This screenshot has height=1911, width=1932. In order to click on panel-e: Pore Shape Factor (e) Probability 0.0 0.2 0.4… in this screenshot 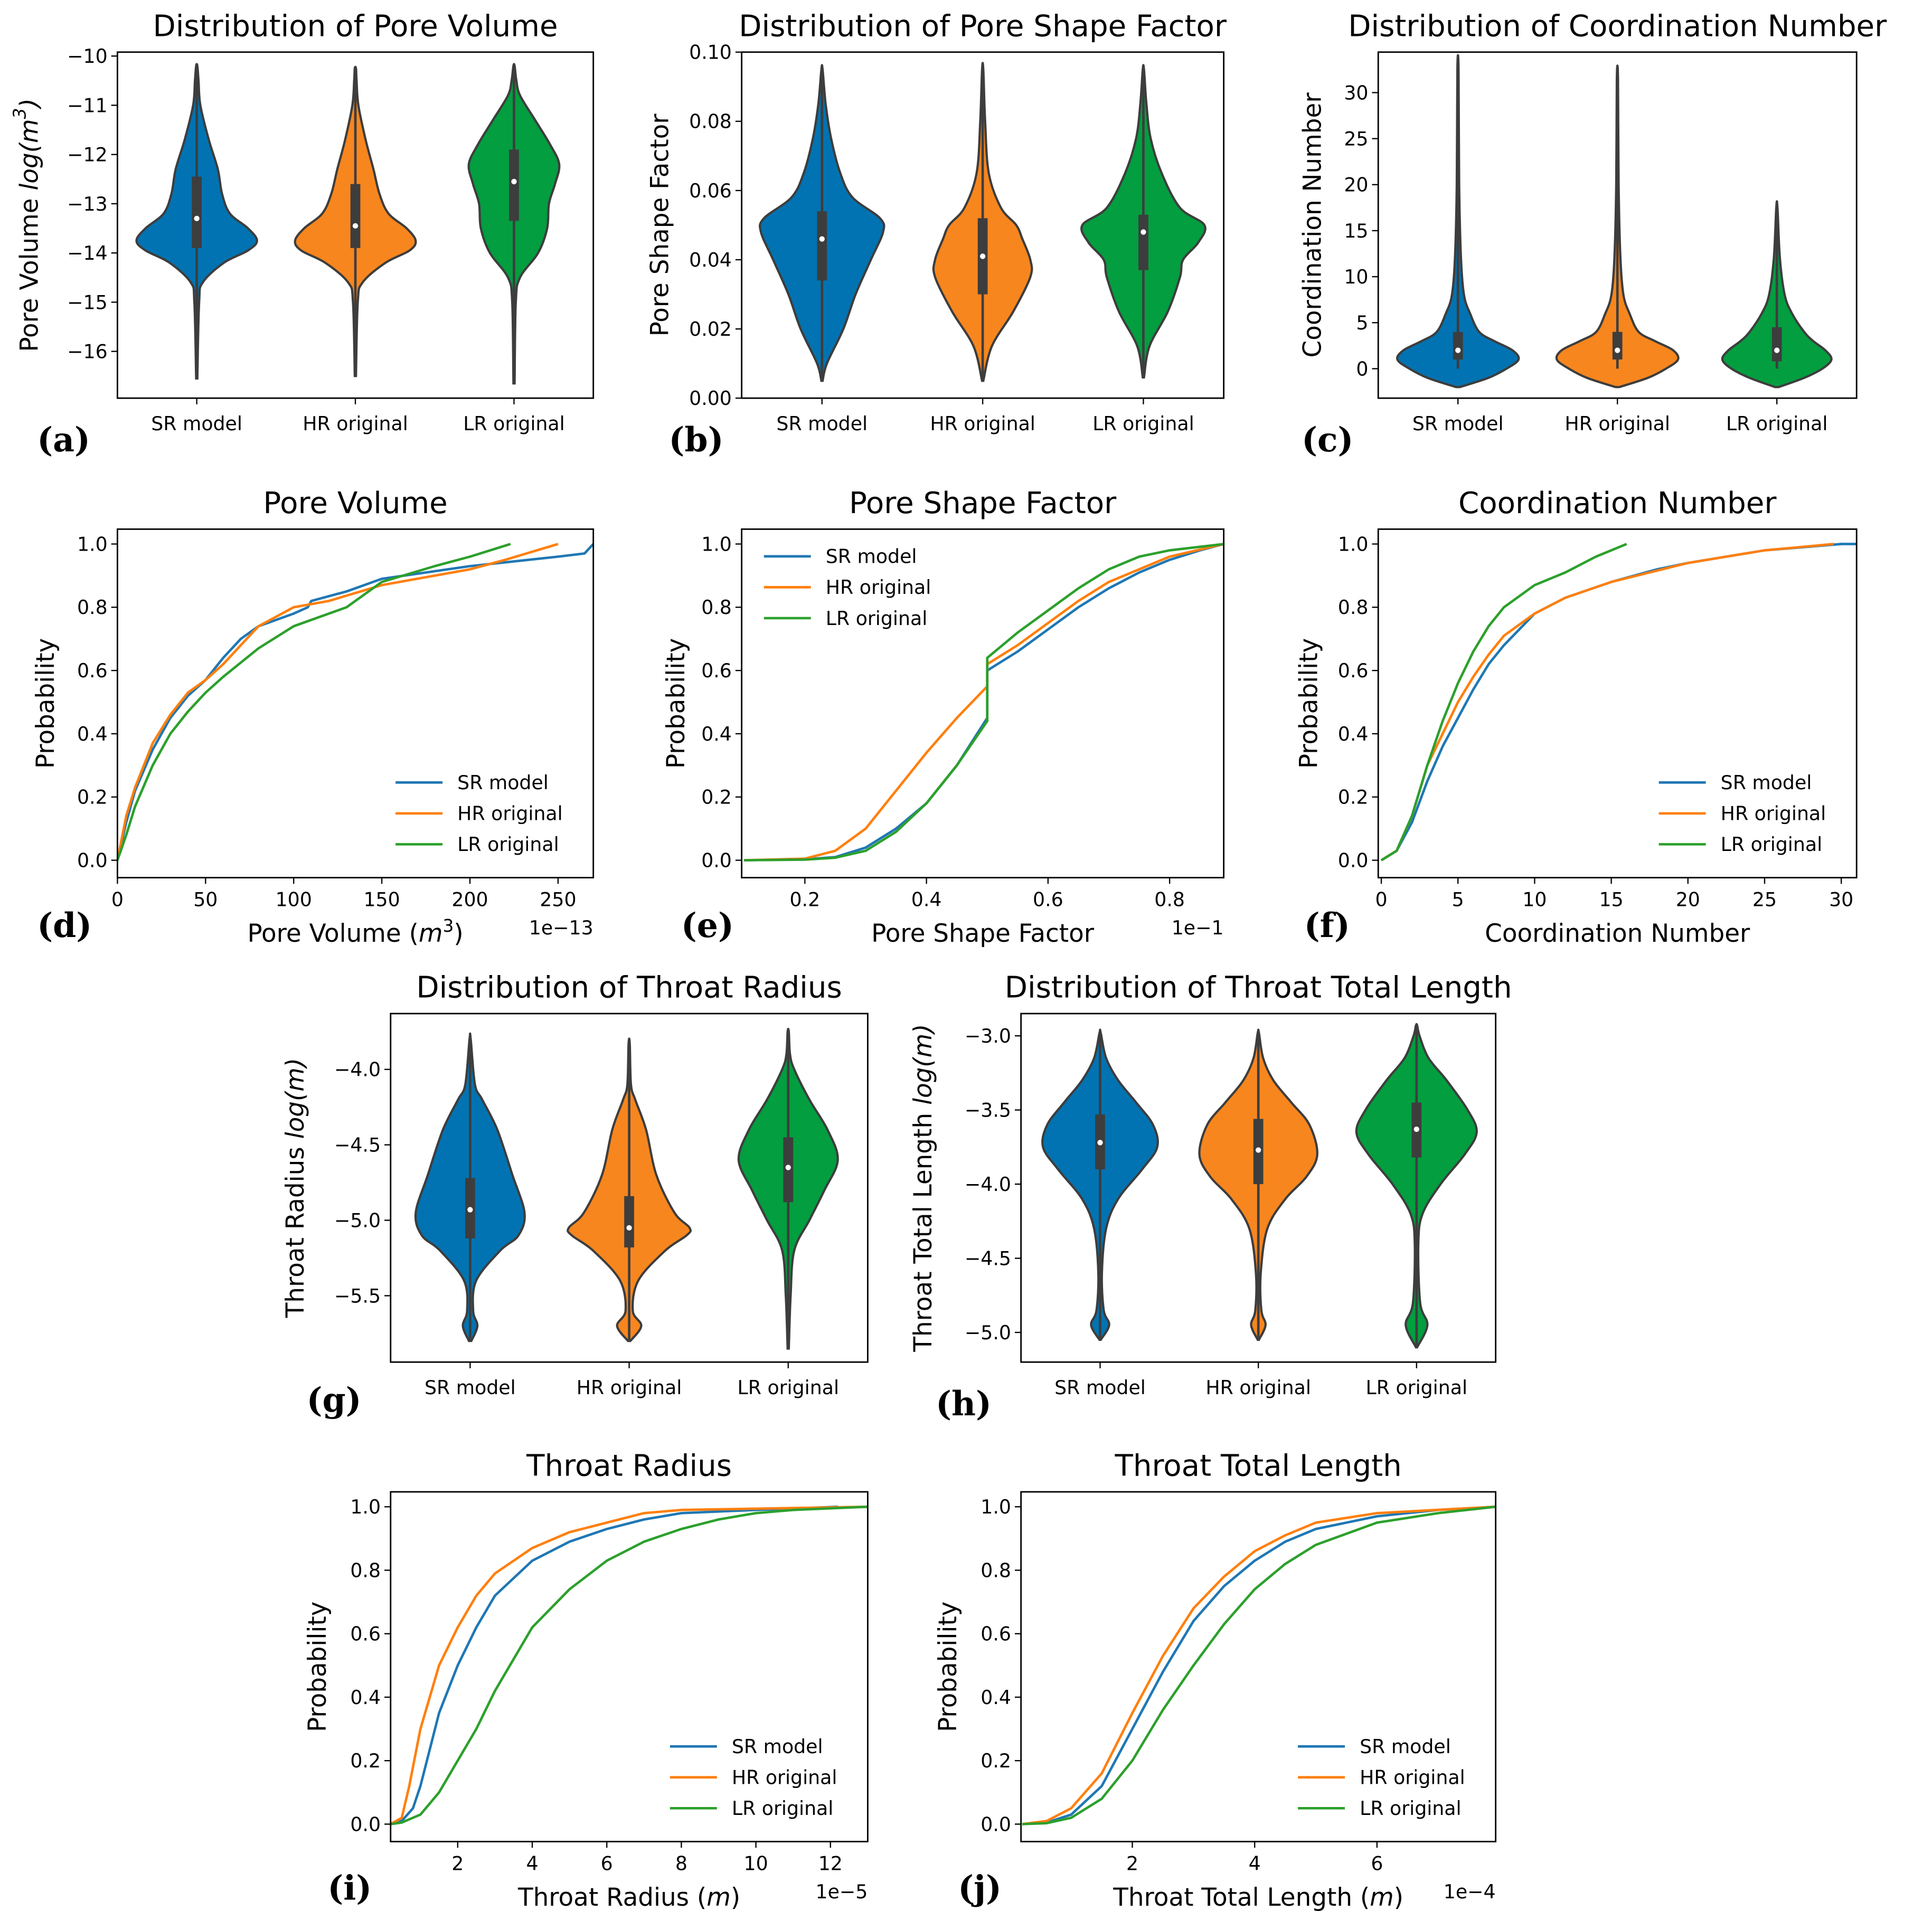, I will do `click(944, 717)`.